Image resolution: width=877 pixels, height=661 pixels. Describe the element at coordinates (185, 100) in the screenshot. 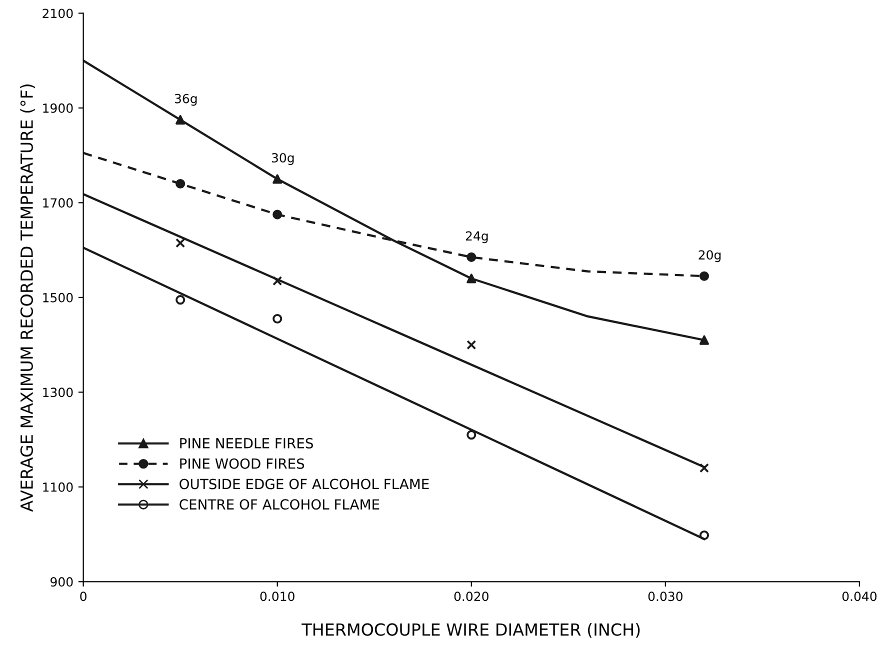

I see `annotation: 36g` at that location.